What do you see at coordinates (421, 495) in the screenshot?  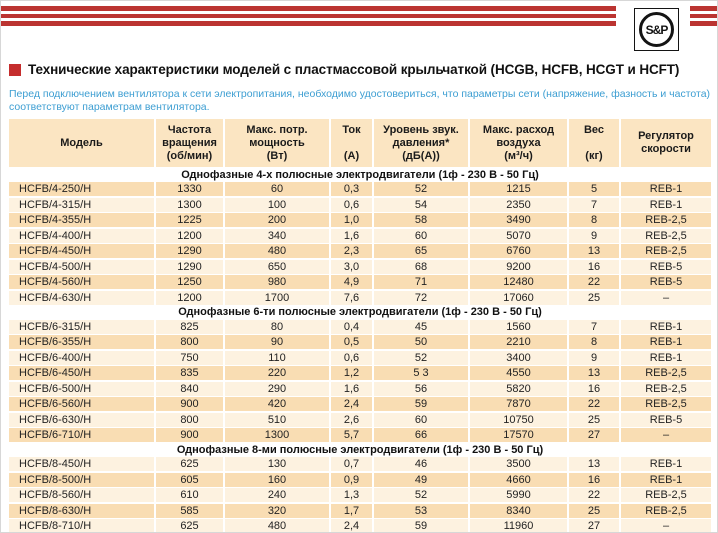 I see `value-cell: 52` at bounding box center [421, 495].